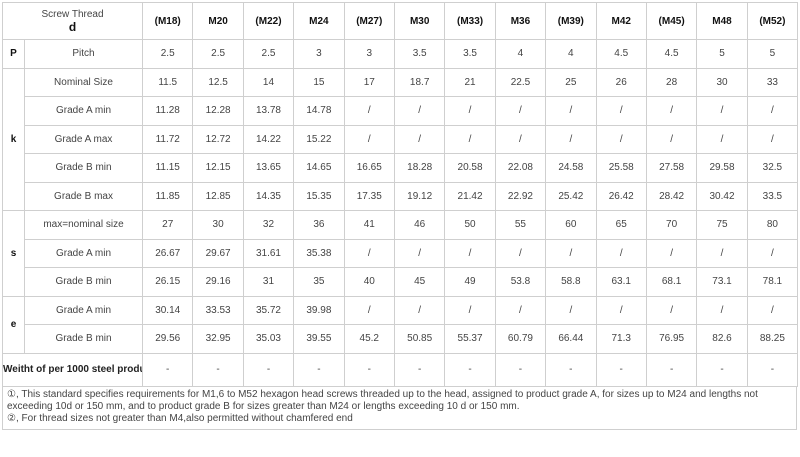  What do you see at coordinates (168, 139) in the screenshot?
I see `table-cell: 11.72` at bounding box center [168, 139].